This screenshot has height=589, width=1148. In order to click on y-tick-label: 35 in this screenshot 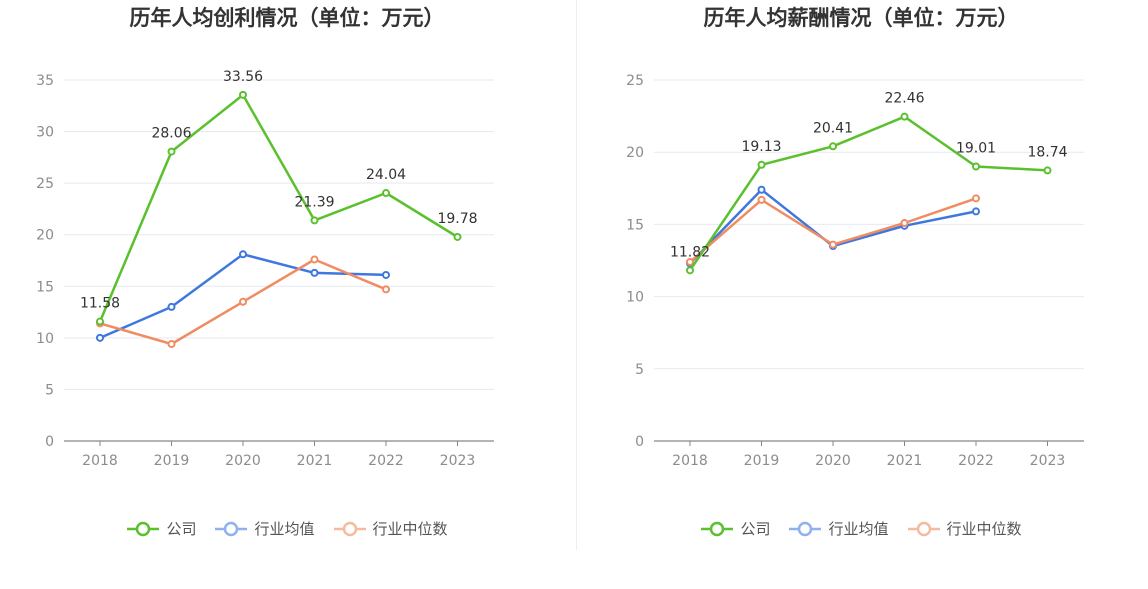, I will do `click(45, 81)`.